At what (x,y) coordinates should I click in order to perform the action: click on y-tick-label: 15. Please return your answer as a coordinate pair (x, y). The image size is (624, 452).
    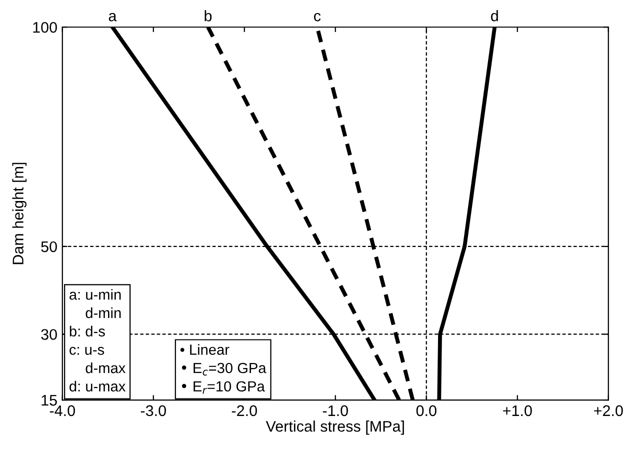
    Looking at the image, I should click on (49, 400).